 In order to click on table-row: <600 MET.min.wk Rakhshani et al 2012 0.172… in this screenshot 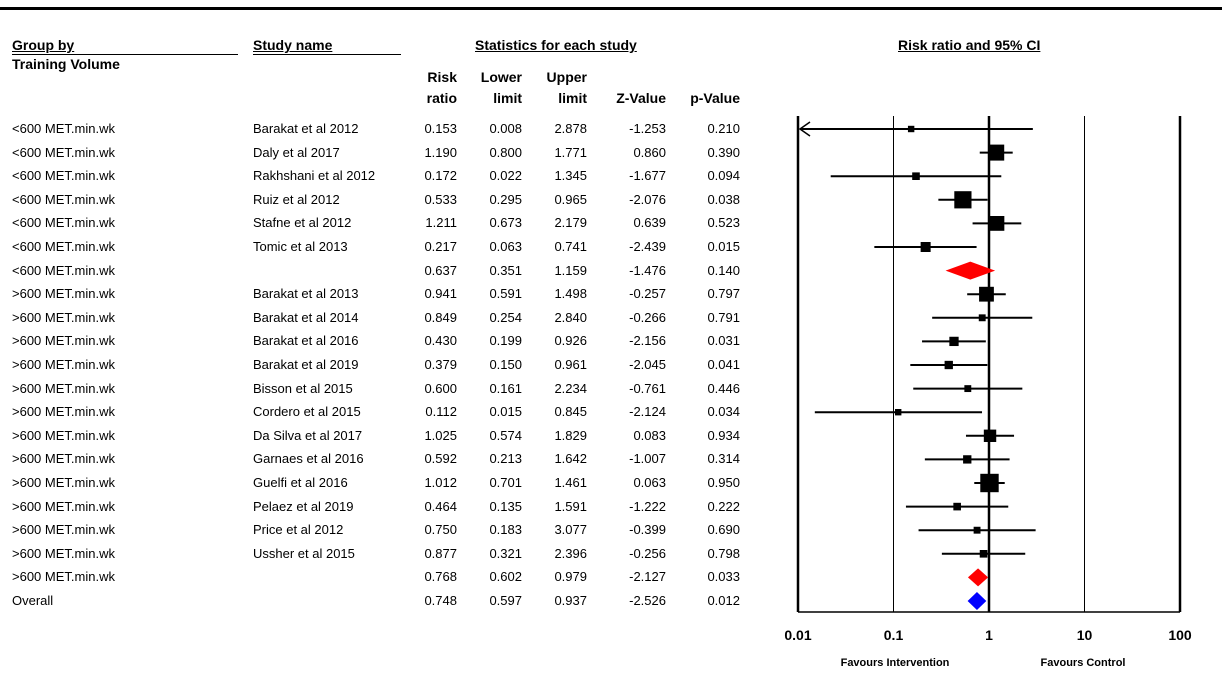, I will do `click(390, 176)`.